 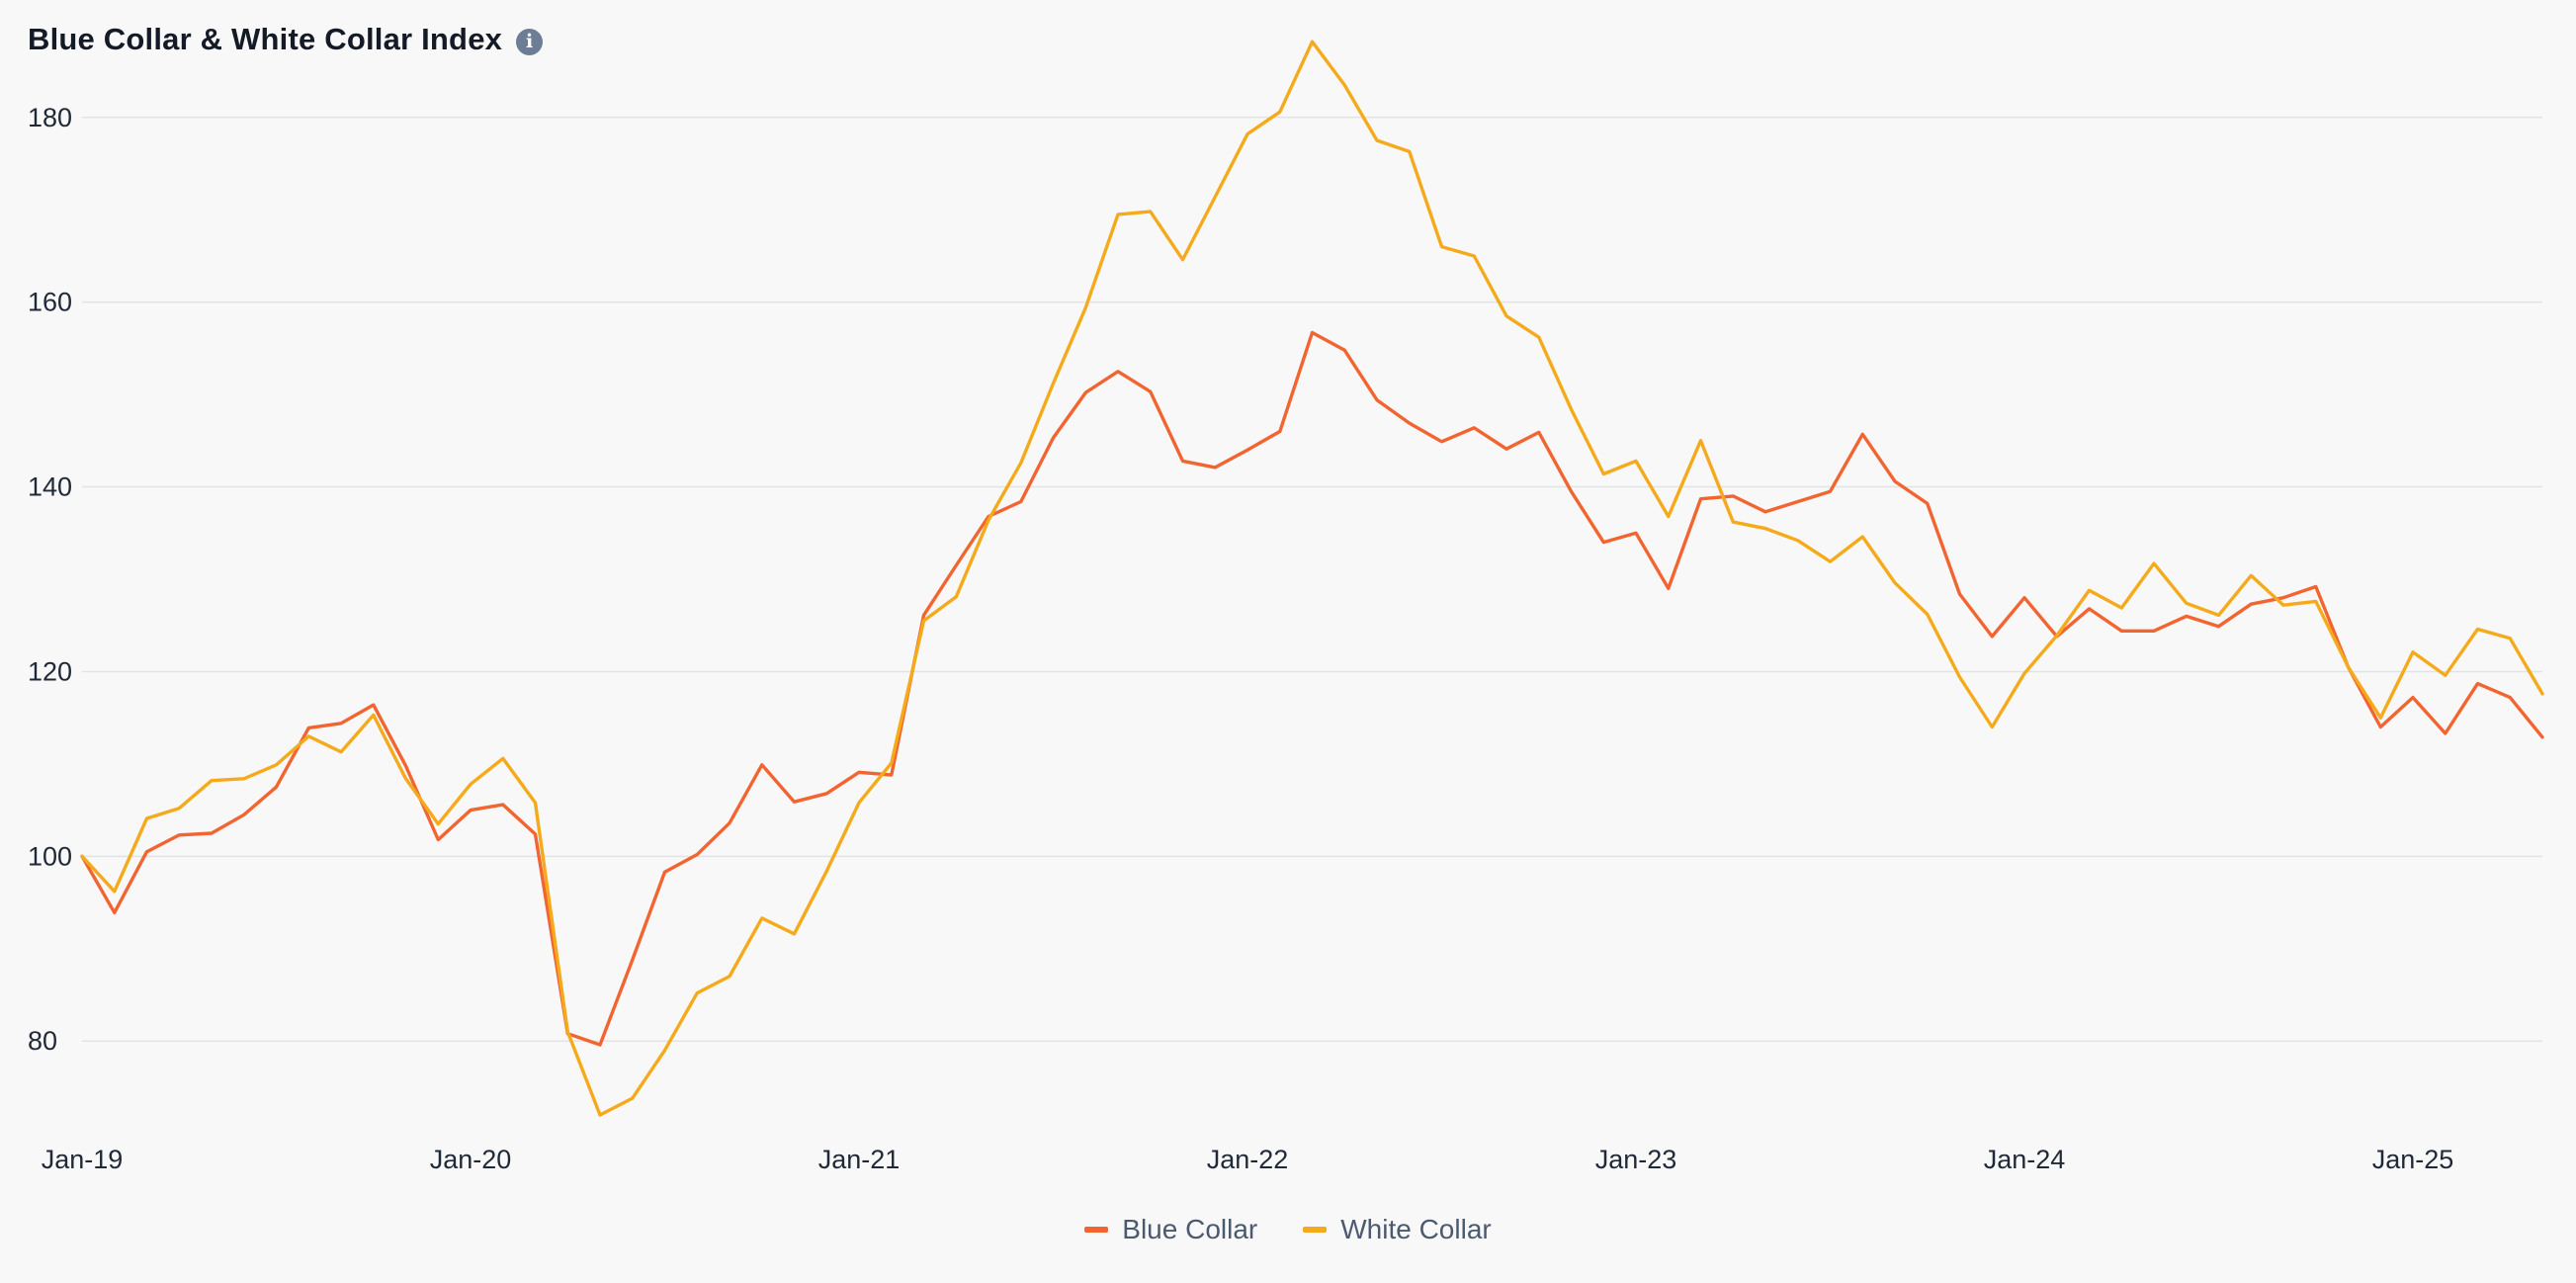 I want to click on x-tick-label: Jan-25, so click(x=2413, y=1159).